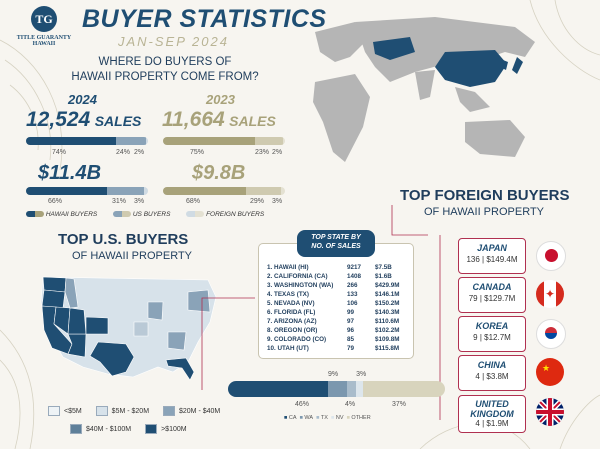  Describe the element at coordinates (394, 48) in the screenshot. I see `russia-shape` at that location.